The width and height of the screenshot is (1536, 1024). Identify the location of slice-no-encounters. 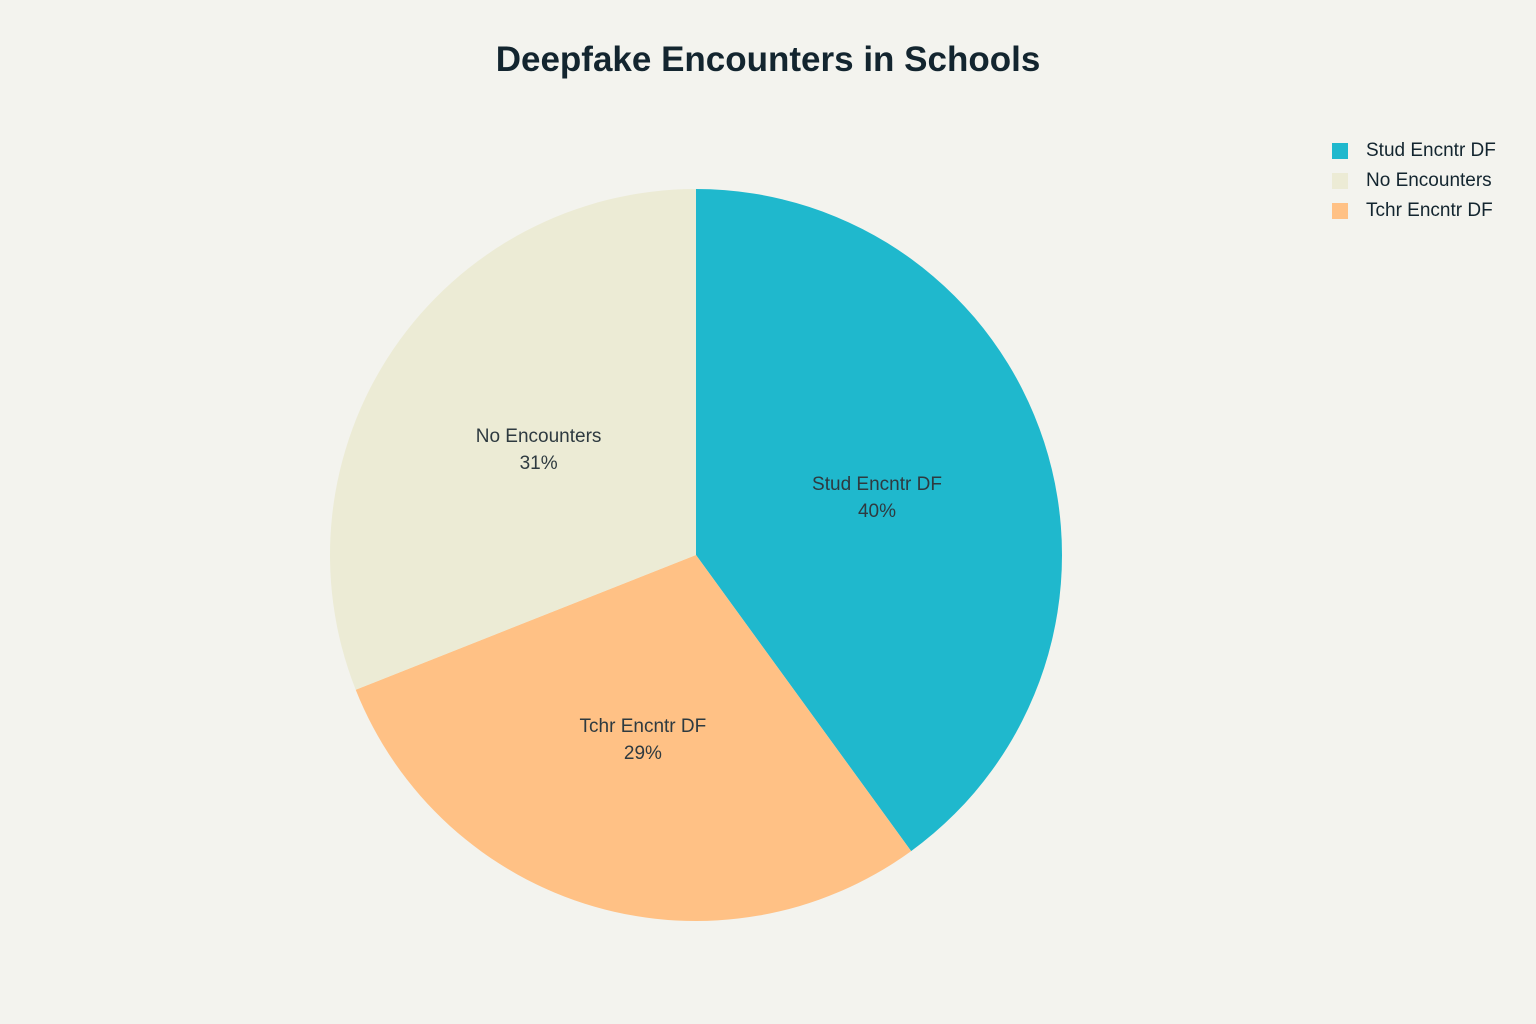
(513, 439).